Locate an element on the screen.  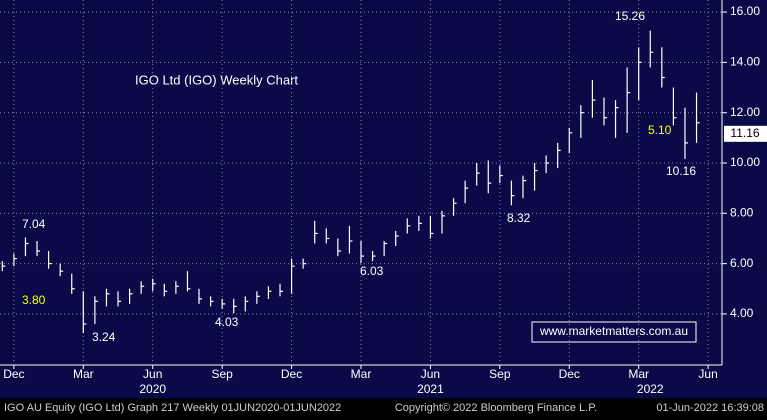
y-tick-label: 4.00 is located at coordinates (742, 313).